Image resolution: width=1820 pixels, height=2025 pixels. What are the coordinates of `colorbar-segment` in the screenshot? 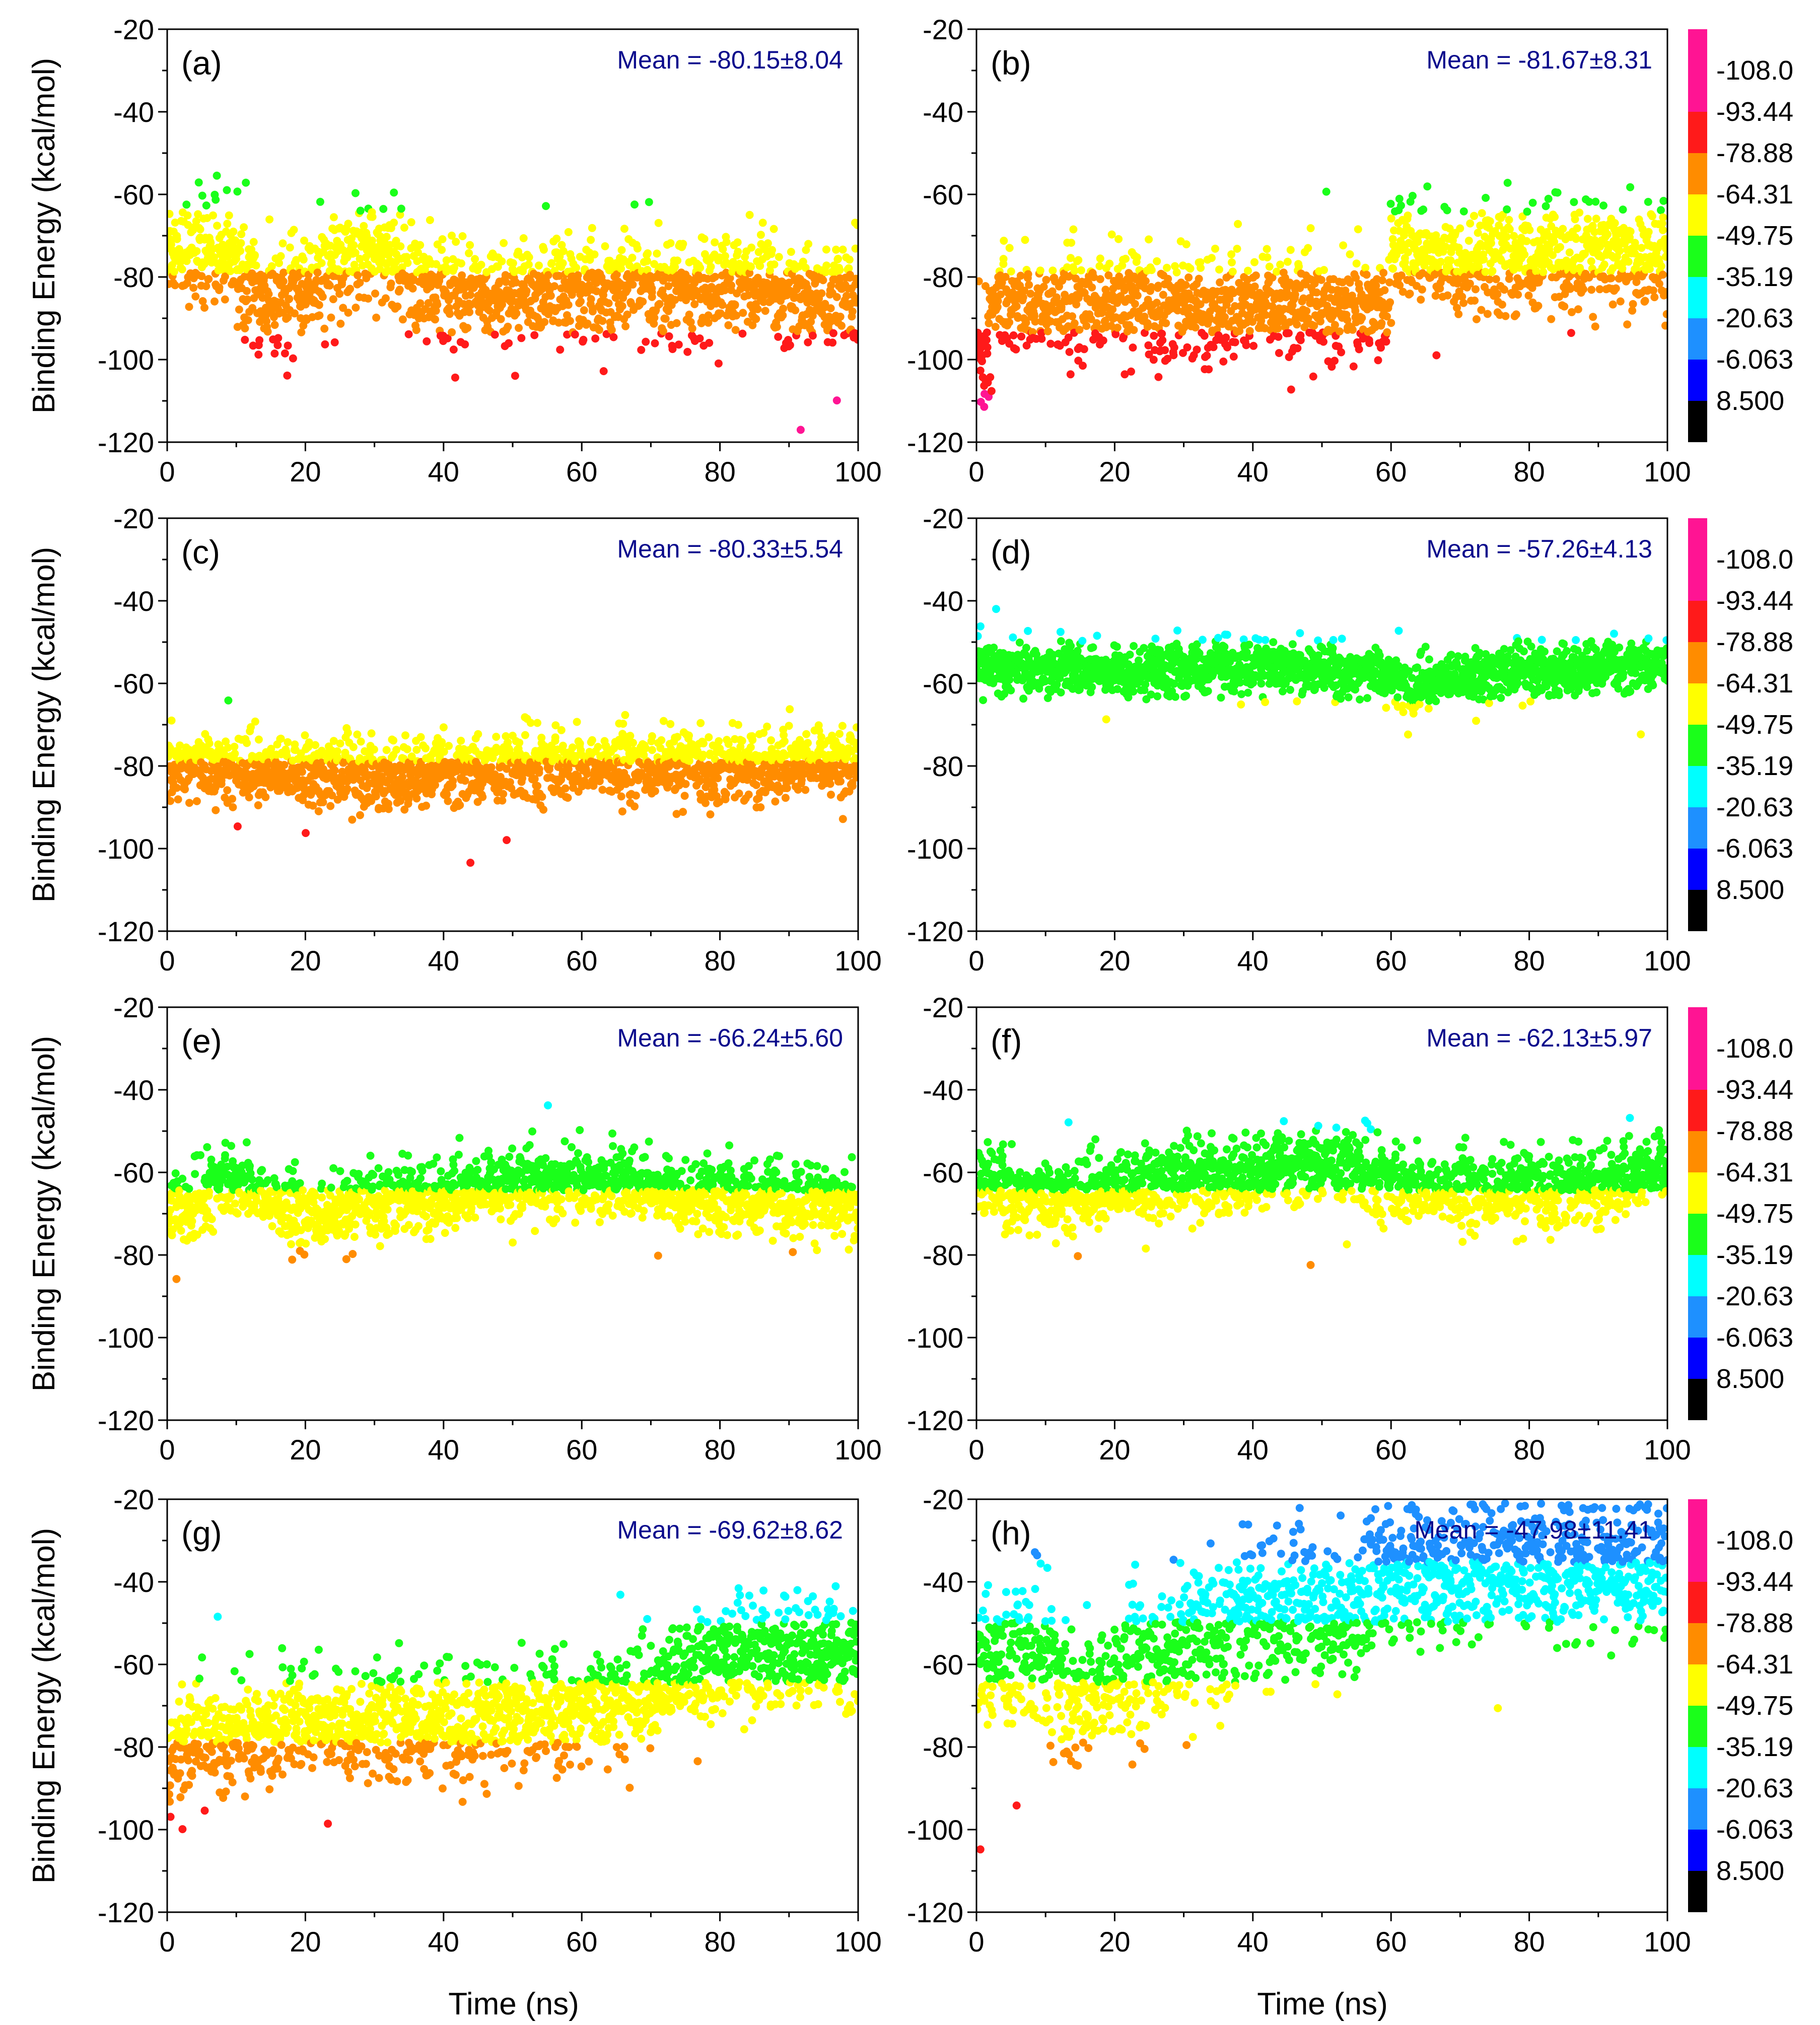 It's located at (1697, 339).